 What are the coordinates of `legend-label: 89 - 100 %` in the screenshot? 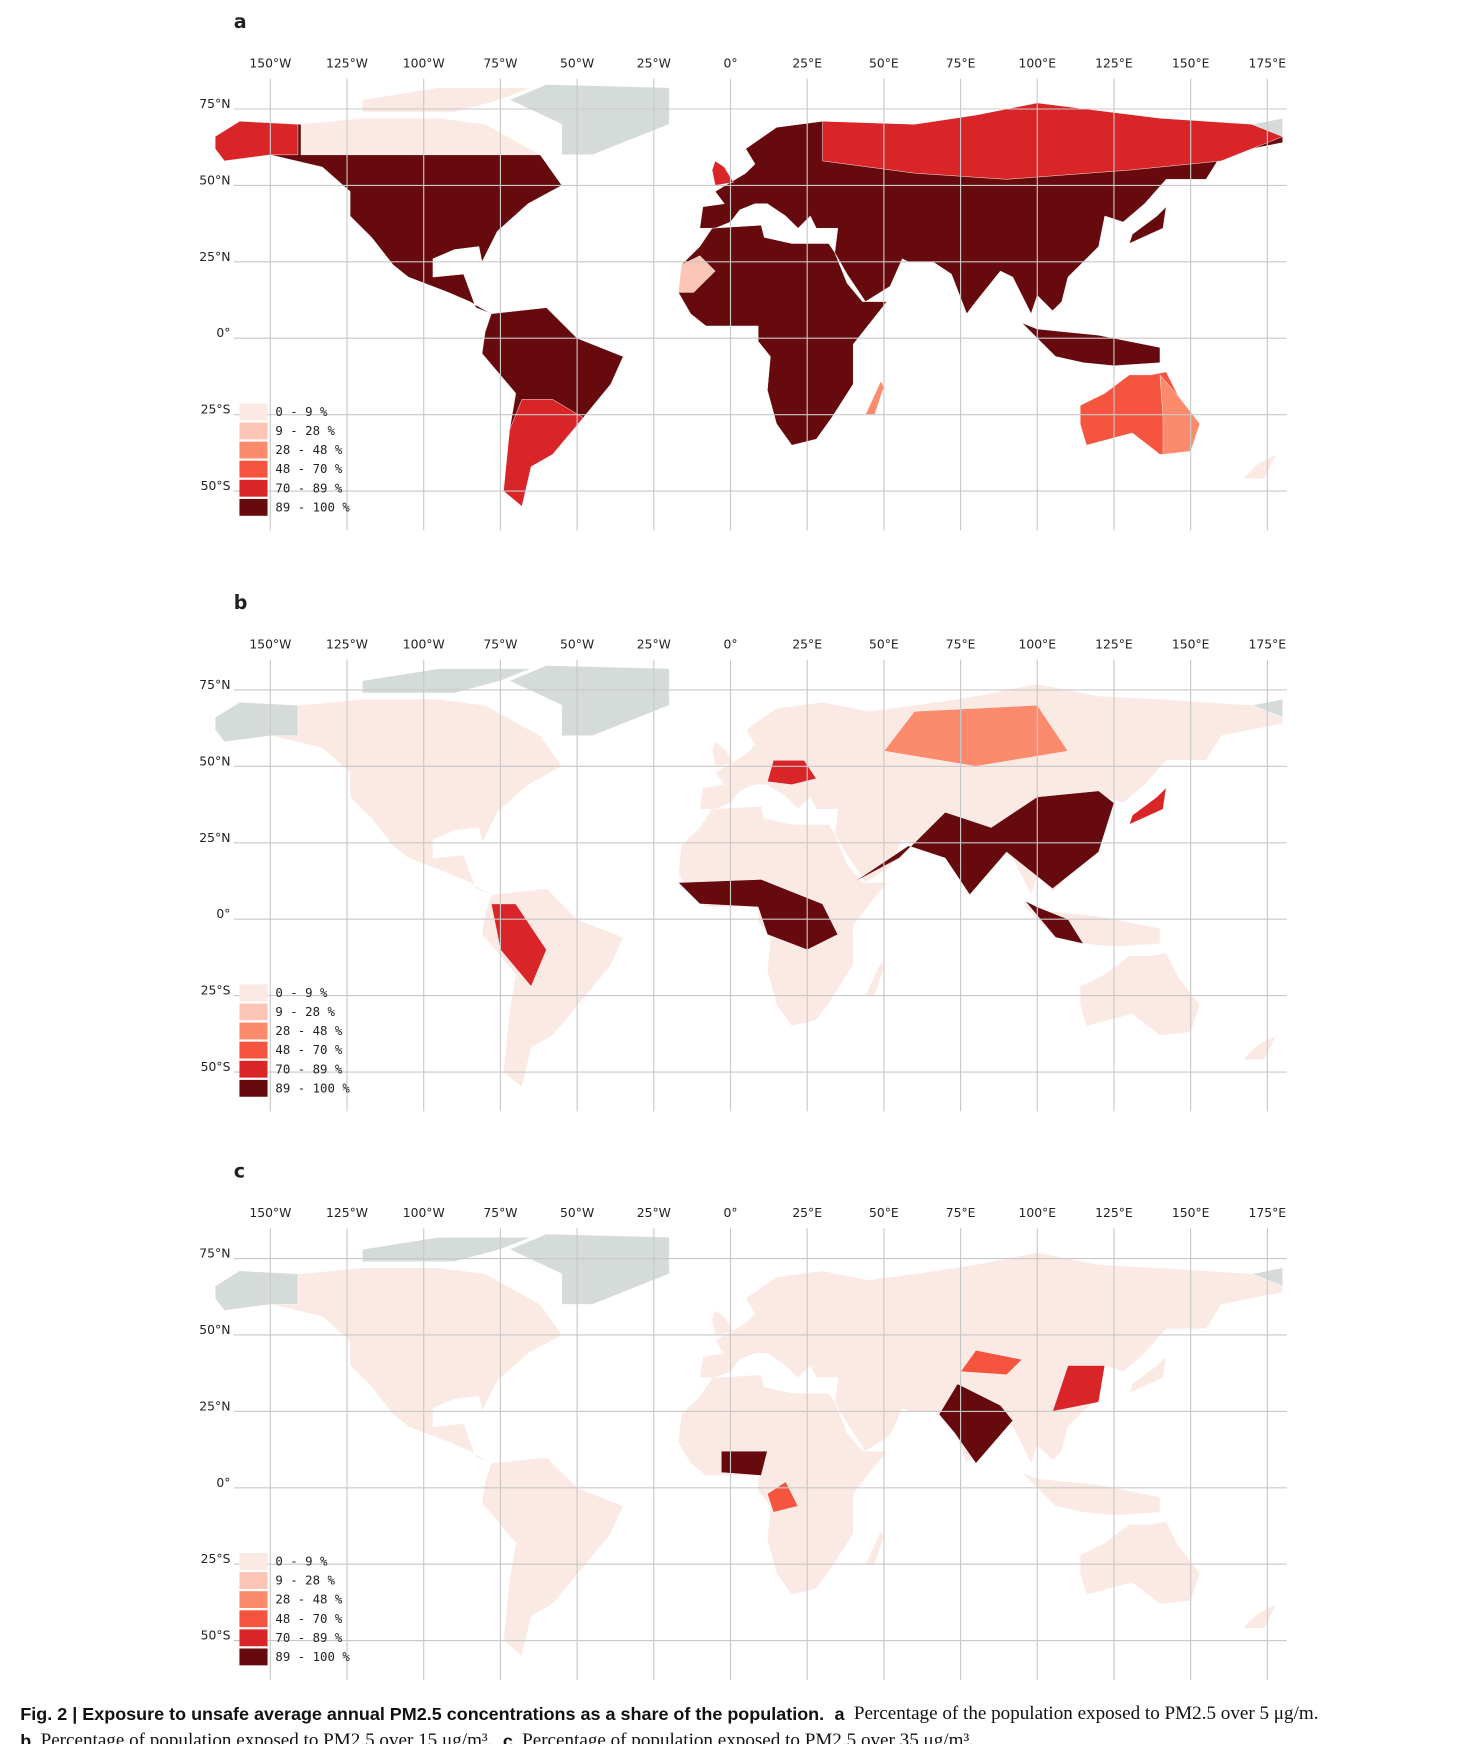 It's located at (312, 1088).